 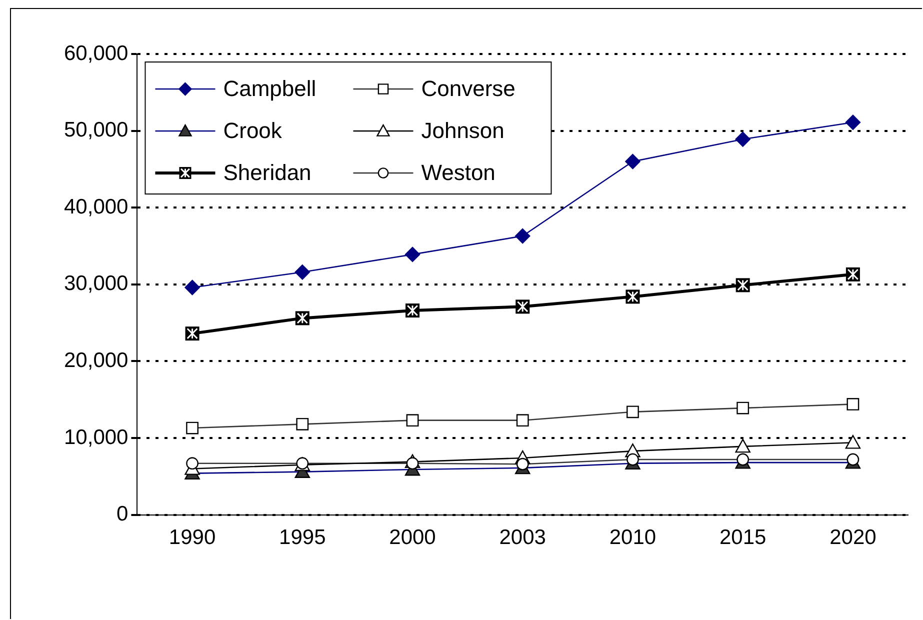 I want to click on x-tick-label: 1990, so click(x=192, y=538).